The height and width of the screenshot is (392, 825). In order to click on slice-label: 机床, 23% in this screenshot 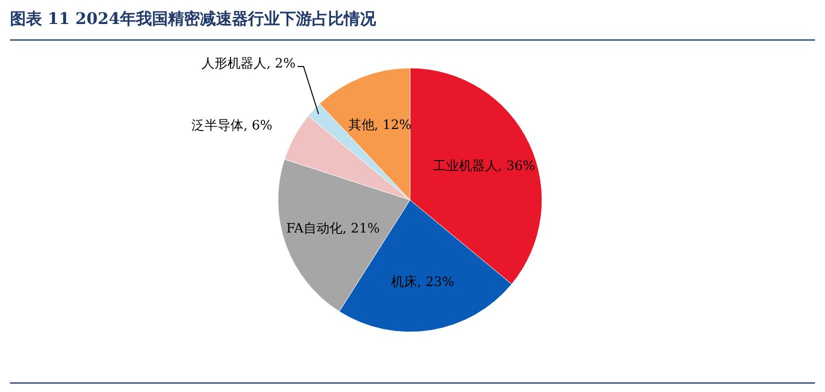, I will do `click(422, 282)`.